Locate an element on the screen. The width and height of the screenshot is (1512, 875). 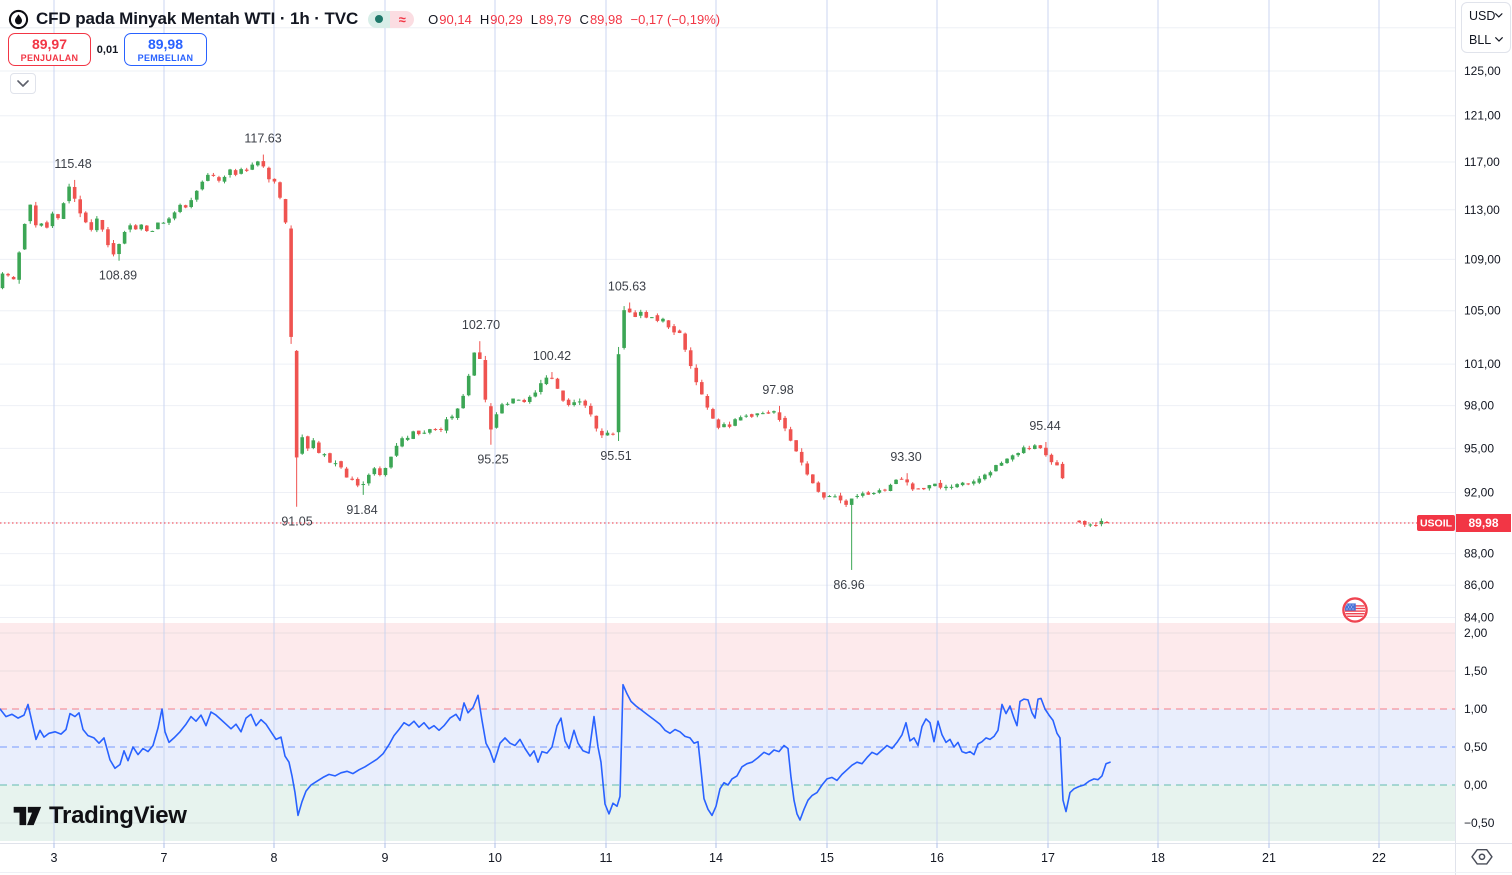
swing-high-label: 102.70 is located at coordinates (481, 325).